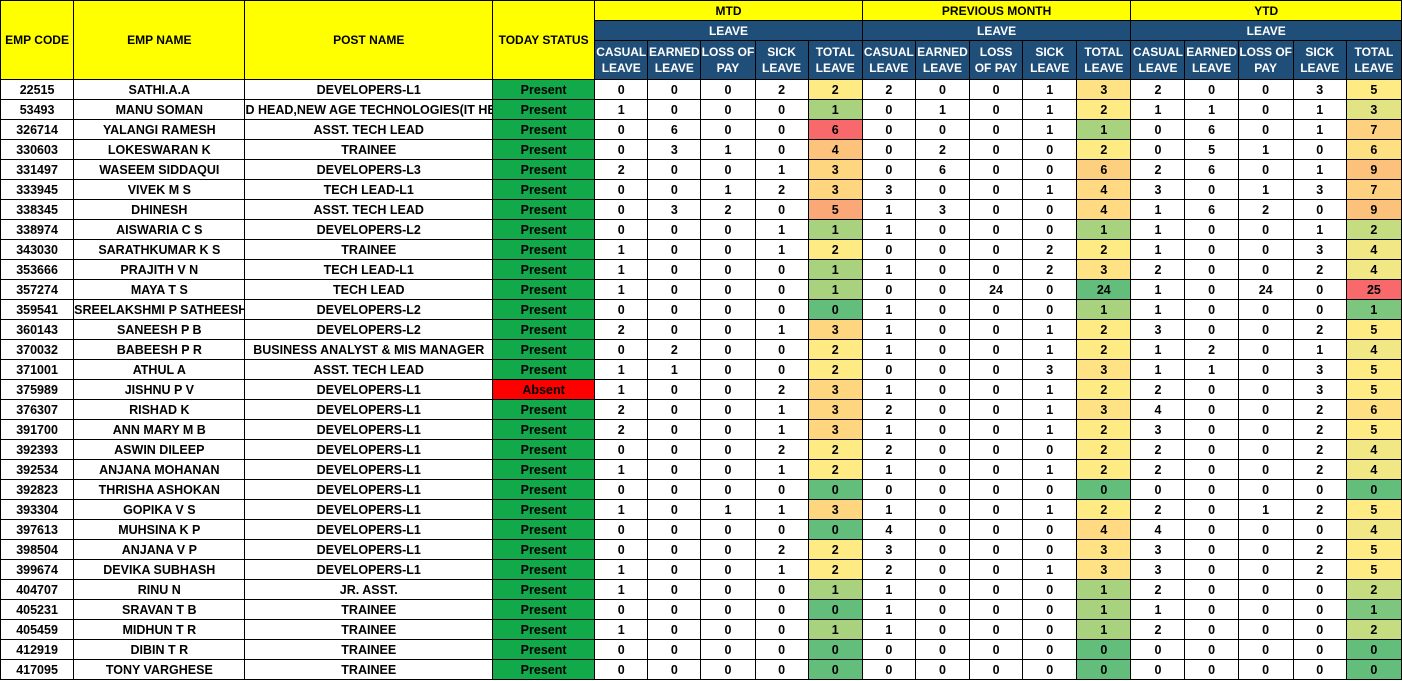 The image size is (1402, 681). I want to click on emp-name-cell: LOKESWARAN K, so click(159, 149).